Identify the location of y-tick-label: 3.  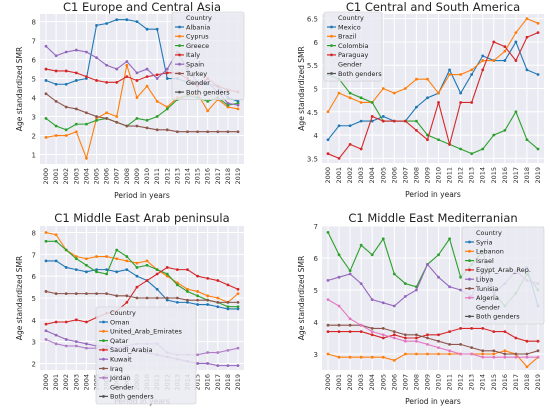
(34, 343).